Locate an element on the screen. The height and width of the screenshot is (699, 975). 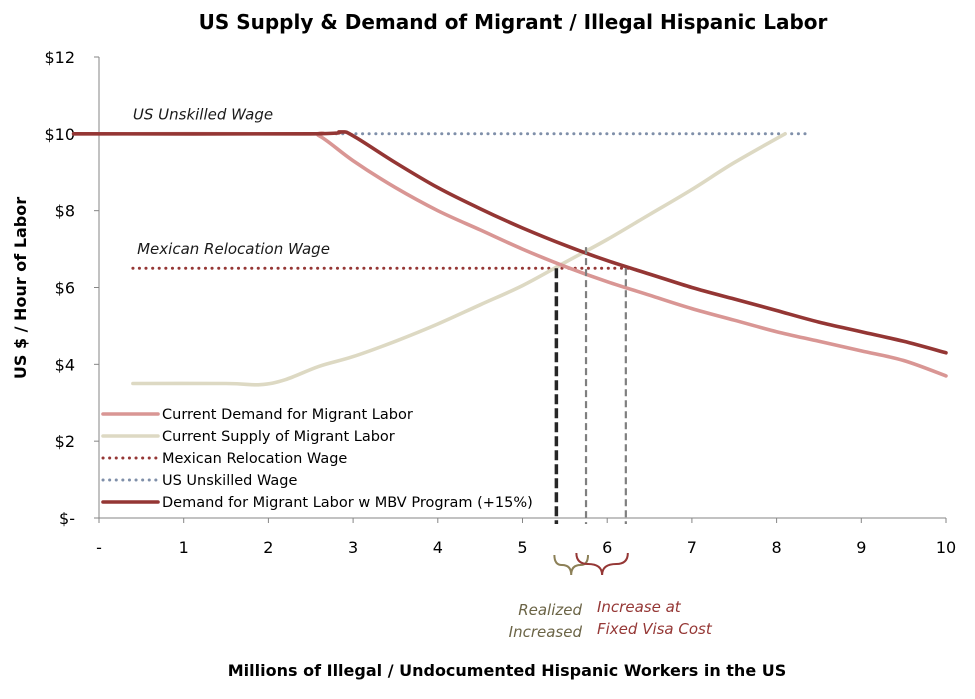
brace-label-fixed-line2: Fixed Visa Cost is located at coordinates (655, 629).